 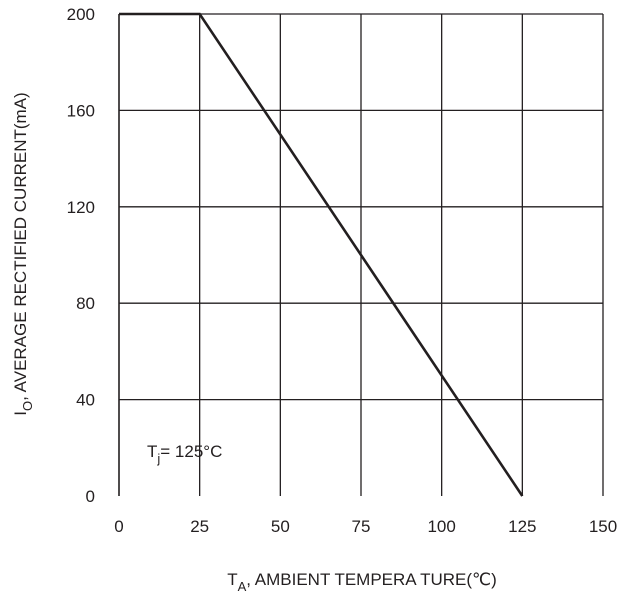 What do you see at coordinates (20, 413) in the screenshot?
I see `y-axis-title-main: I` at bounding box center [20, 413].